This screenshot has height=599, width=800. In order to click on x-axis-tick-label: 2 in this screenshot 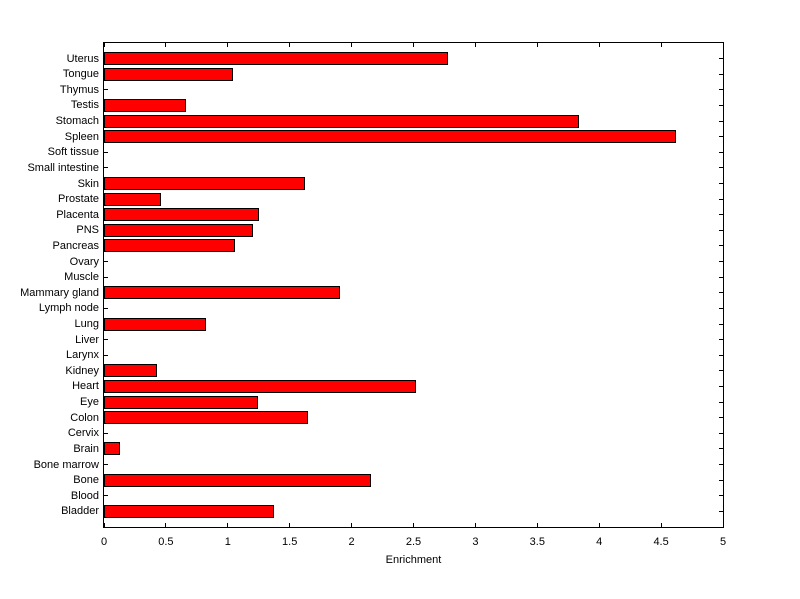, I will do `click(351, 542)`.